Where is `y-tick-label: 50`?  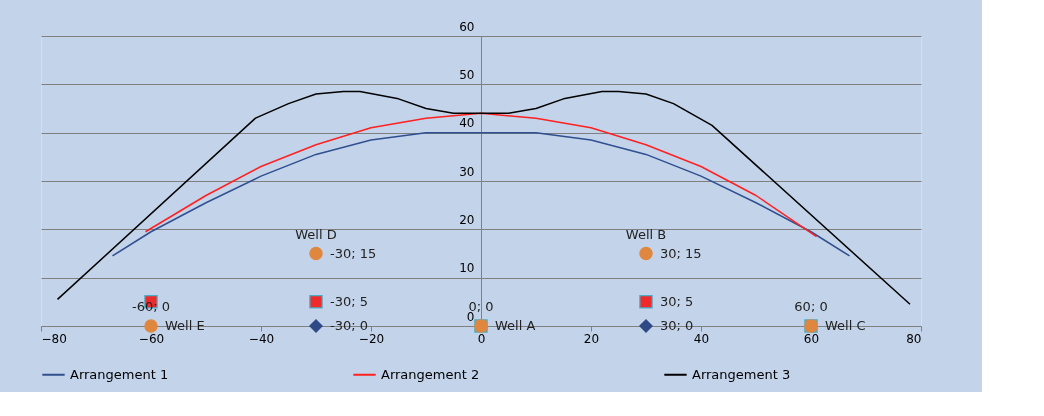 y-tick-label: 50 is located at coordinates (467, 74).